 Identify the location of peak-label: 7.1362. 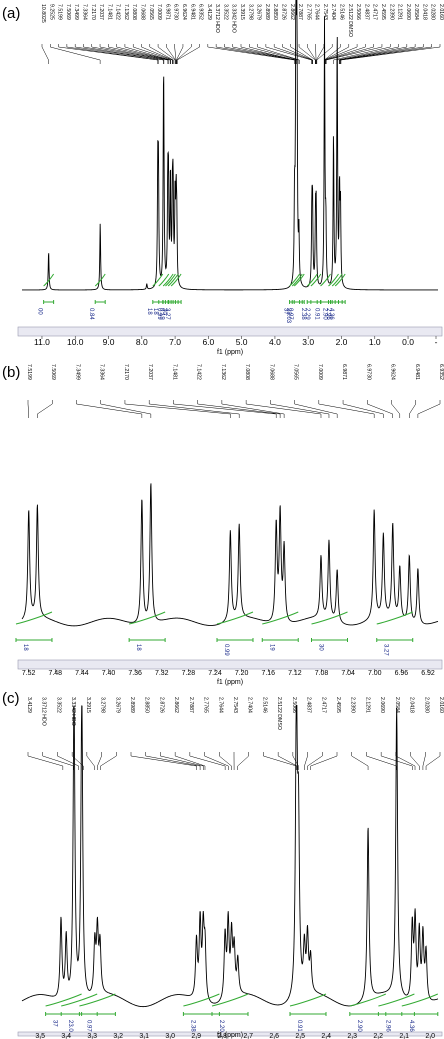
(223, 372).